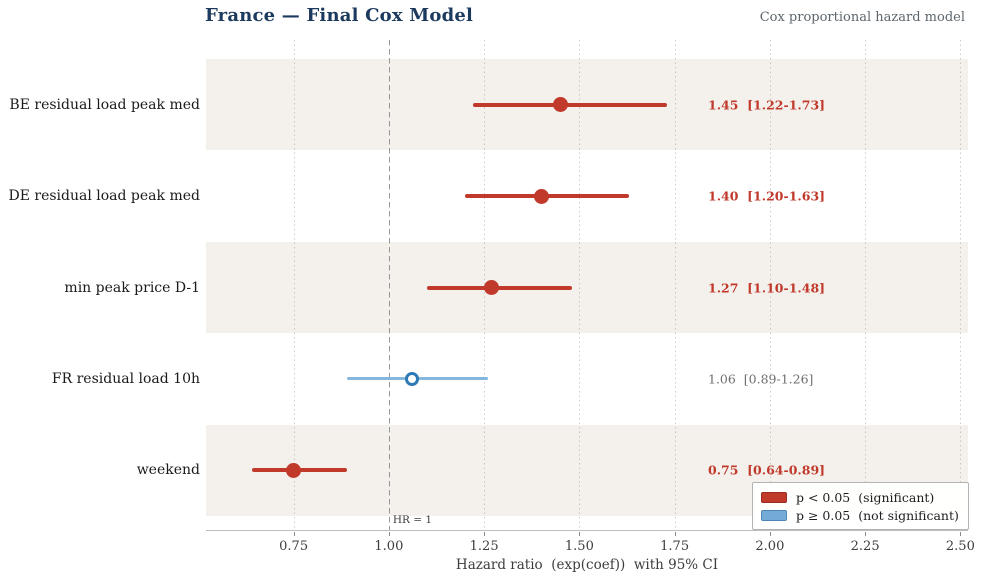 Image resolution: width=987 pixels, height=586 pixels. Describe the element at coordinates (104, 196) in the screenshot. I see `row-label: DE residual load peak med` at that location.